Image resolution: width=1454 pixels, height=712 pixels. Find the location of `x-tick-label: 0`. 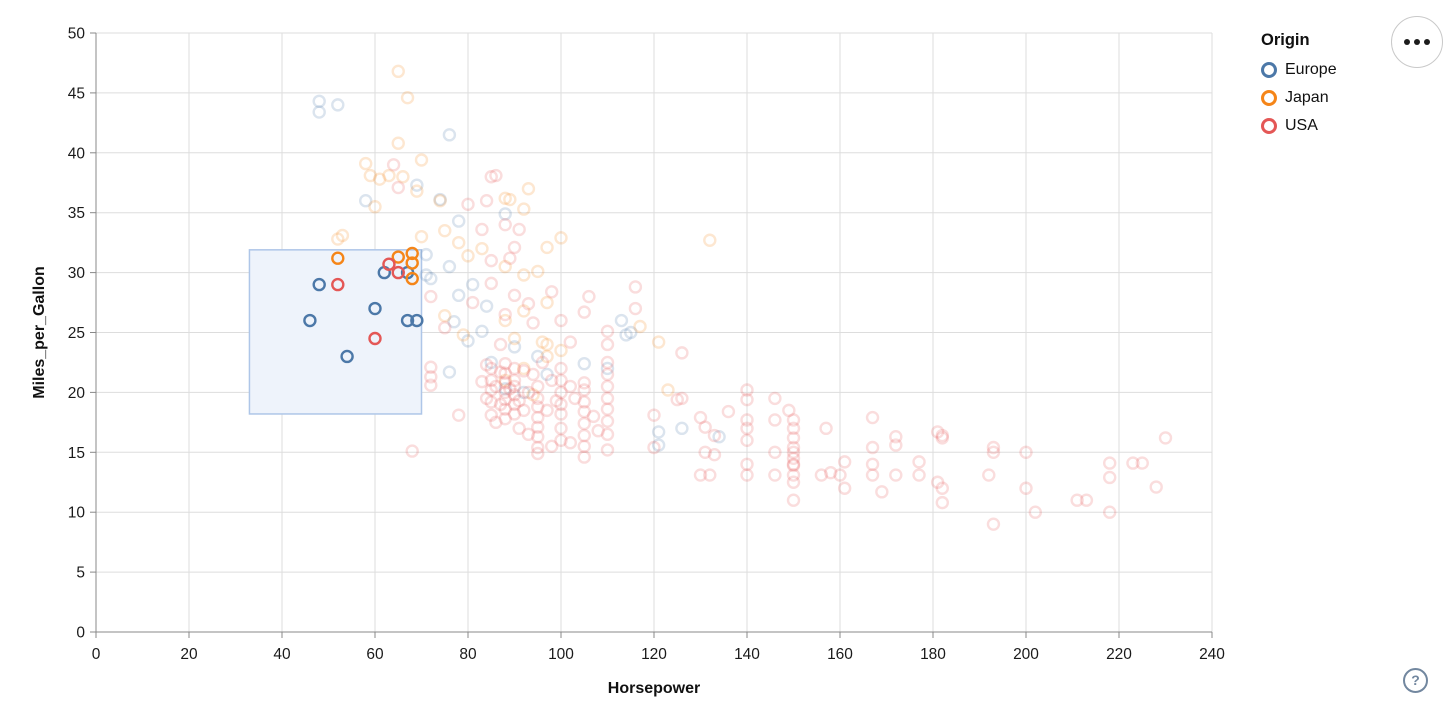

x-tick-label: 0 is located at coordinates (96, 654).